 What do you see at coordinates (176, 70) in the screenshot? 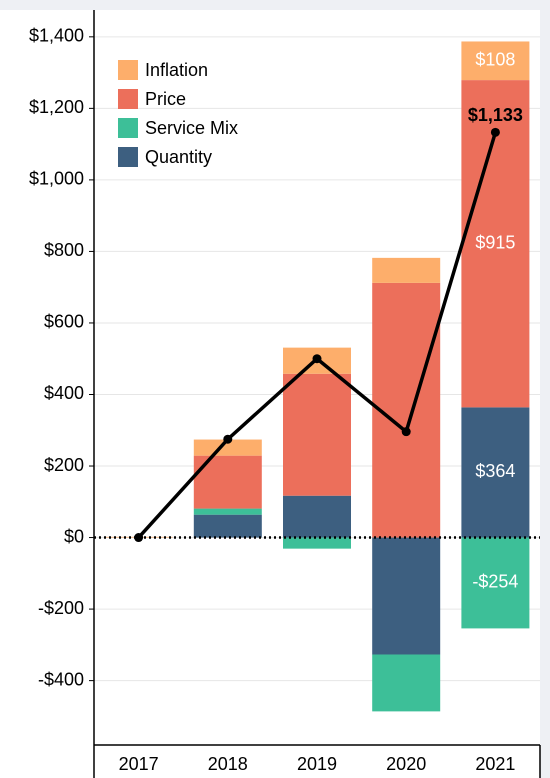
I see `legend-label: Inflation` at bounding box center [176, 70].